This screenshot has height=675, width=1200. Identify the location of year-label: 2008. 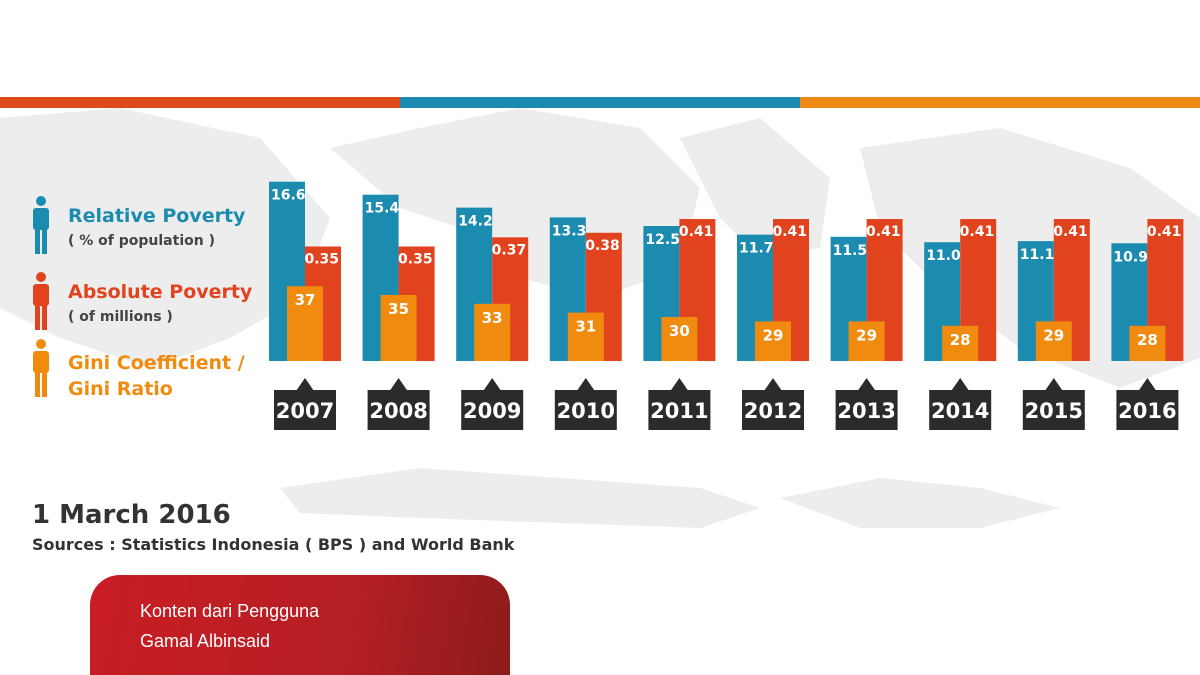
(398, 411).